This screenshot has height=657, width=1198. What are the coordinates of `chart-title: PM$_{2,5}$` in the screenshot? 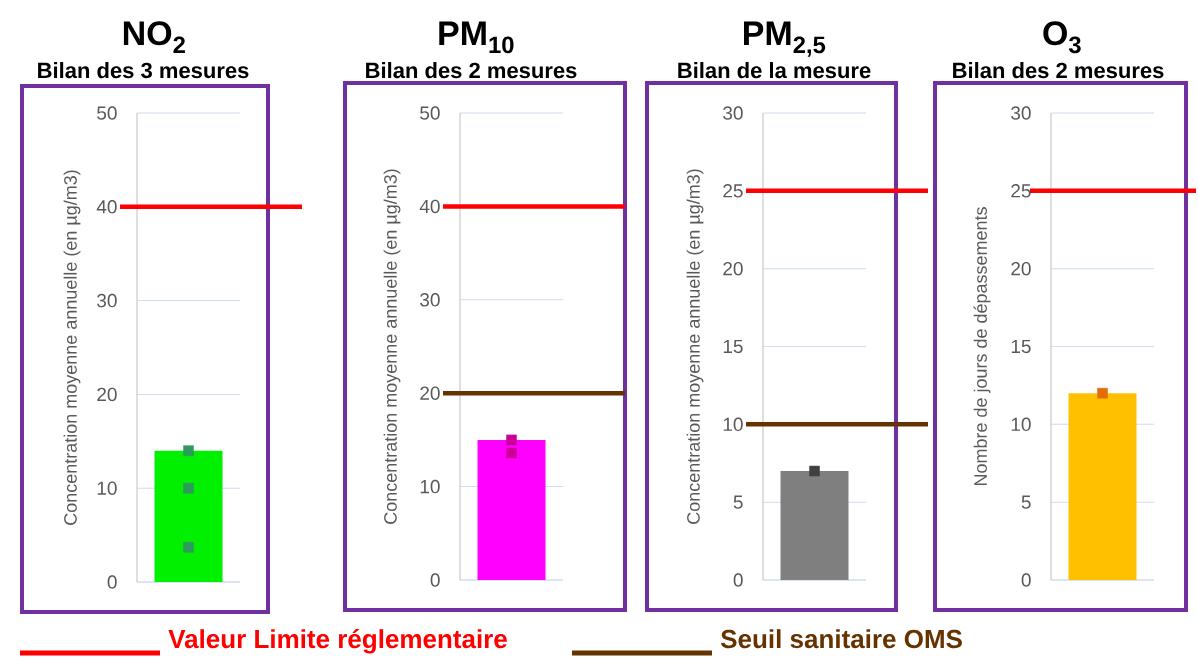 It's located at (784, 39).